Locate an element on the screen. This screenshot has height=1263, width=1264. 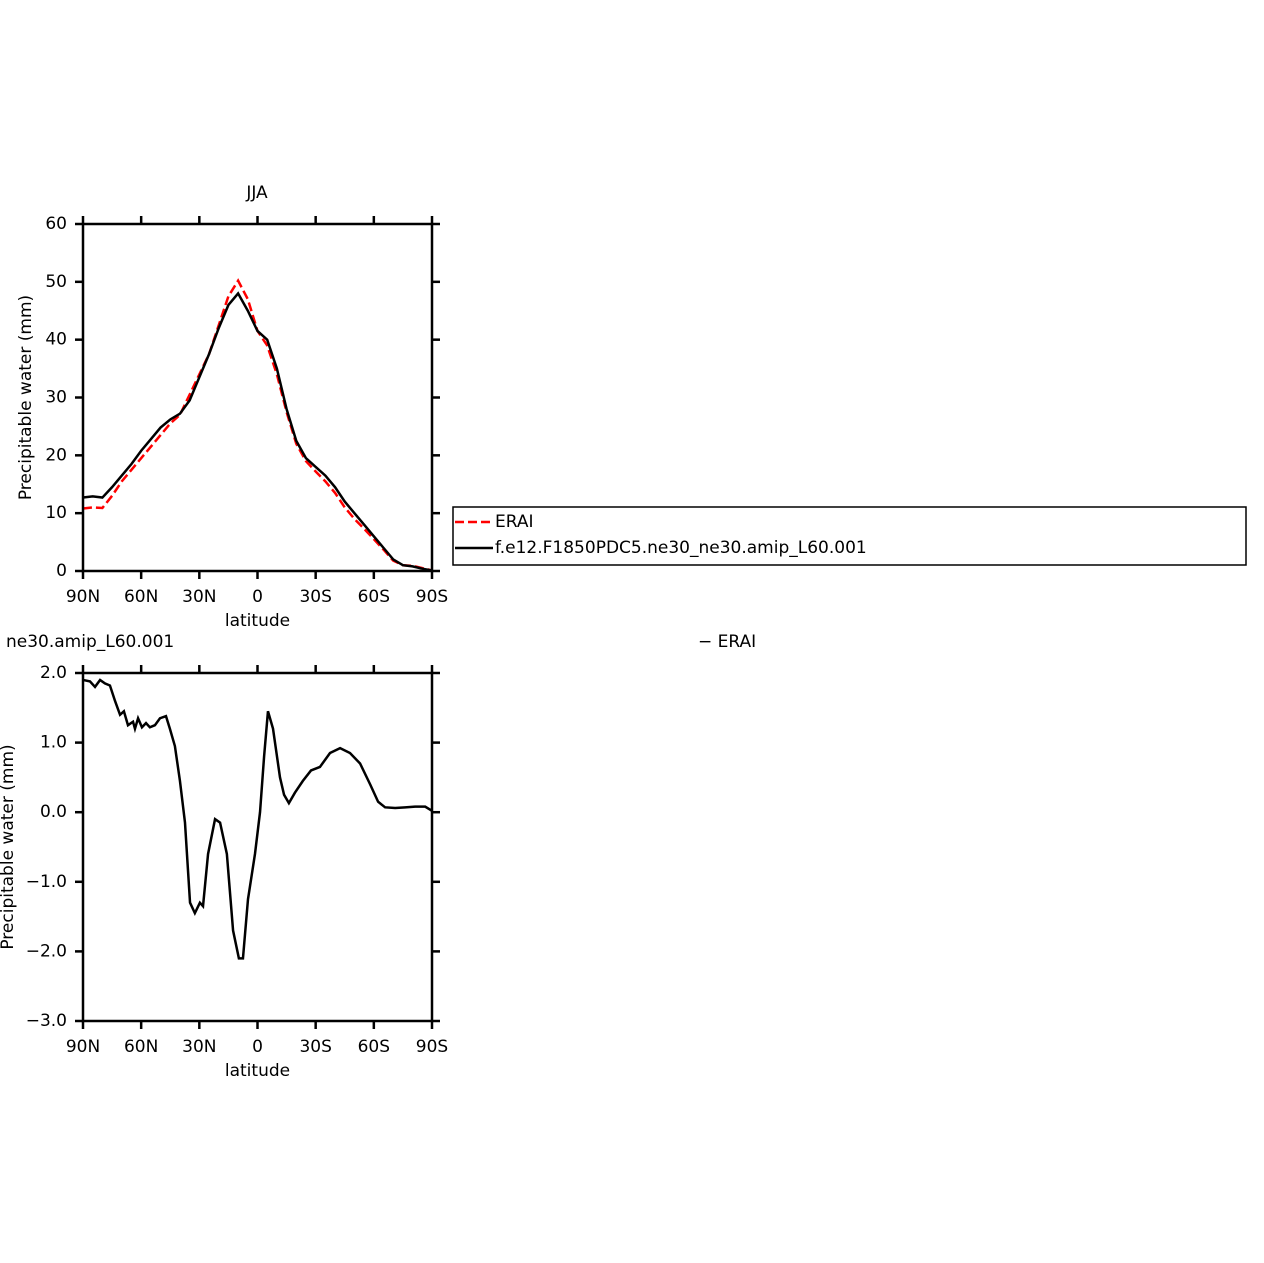
y-tick-label: 40 is located at coordinates (56, 340).